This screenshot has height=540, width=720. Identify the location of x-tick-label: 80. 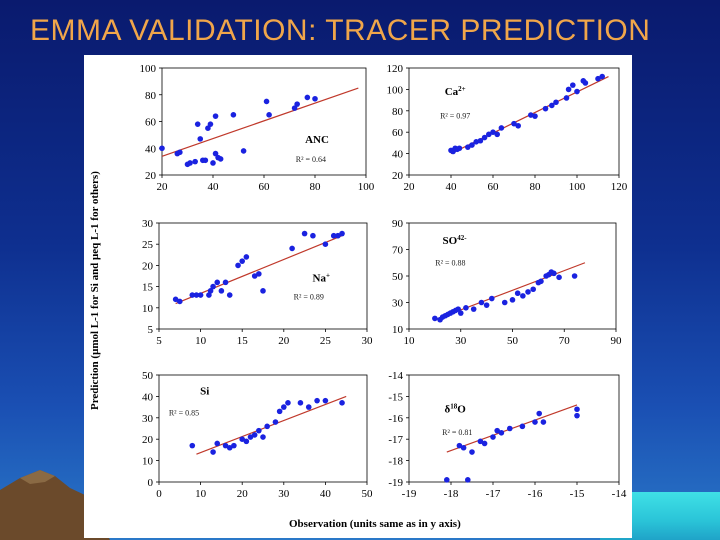
(536, 187).